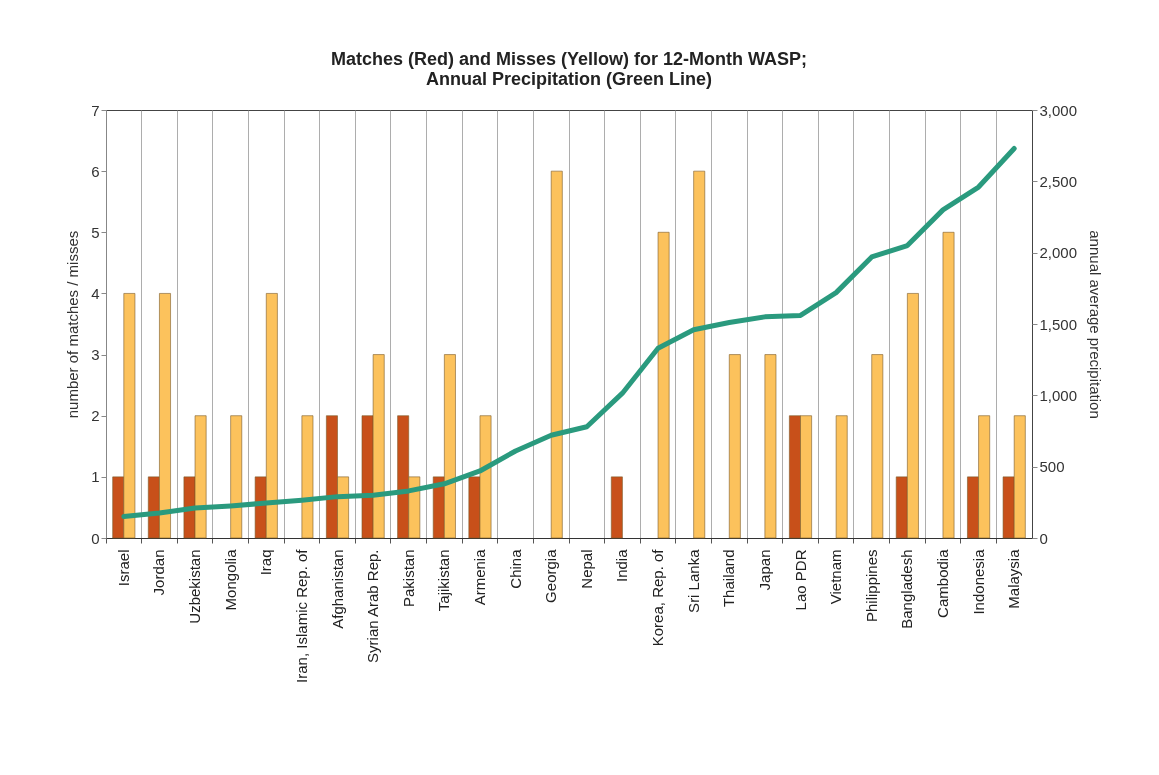 The height and width of the screenshot is (775, 1159). I want to click on x-tick-label: India, so click(622, 565).